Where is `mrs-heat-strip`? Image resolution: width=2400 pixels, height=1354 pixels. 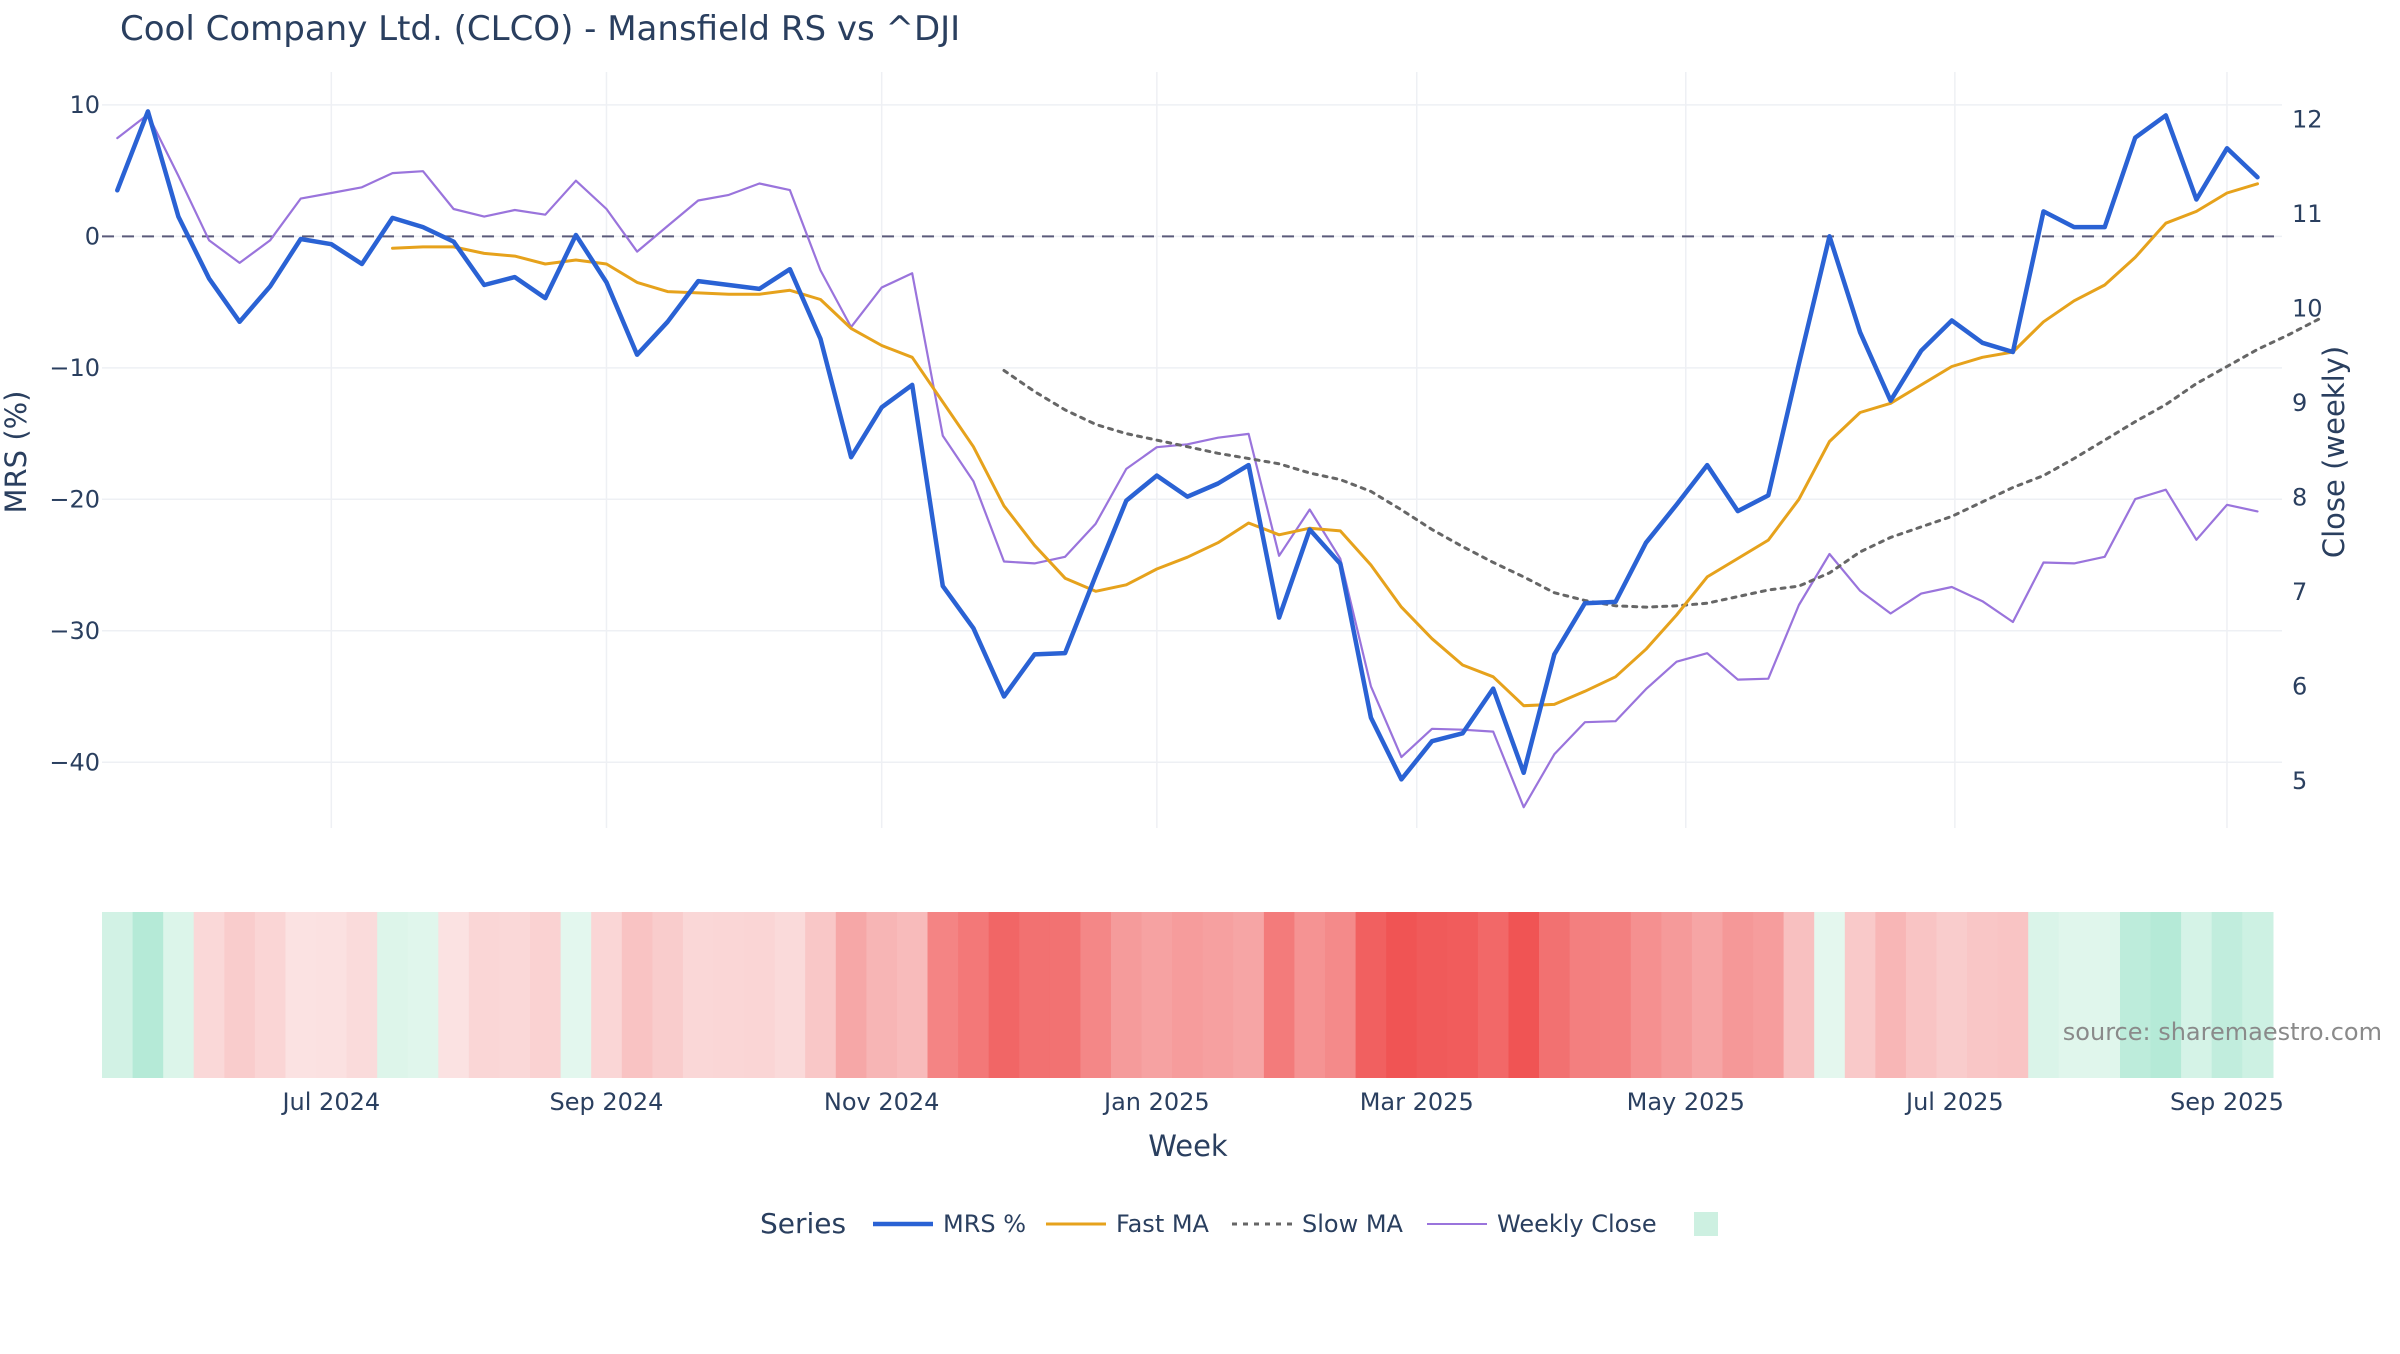
mrs-heat-strip is located at coordinates (1188, 995).